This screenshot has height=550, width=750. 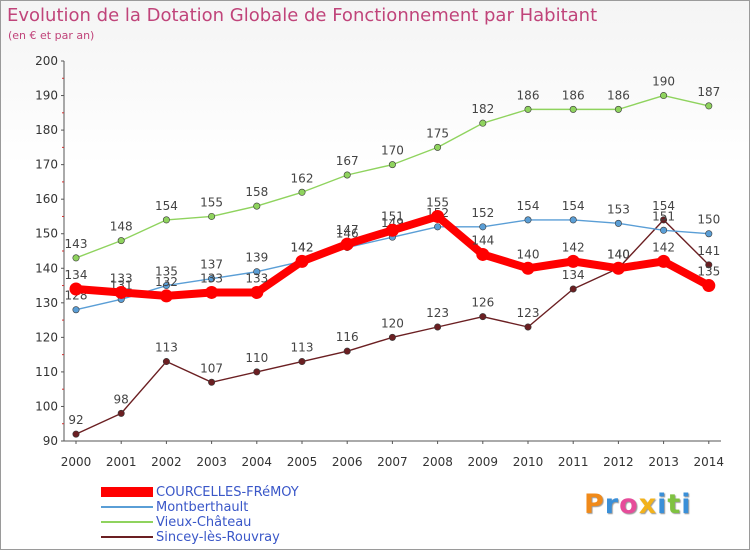 What do you see at coordinates (75, 420) in the screenshot?
I see `data-label: 92` at bounding box center [75, 420].